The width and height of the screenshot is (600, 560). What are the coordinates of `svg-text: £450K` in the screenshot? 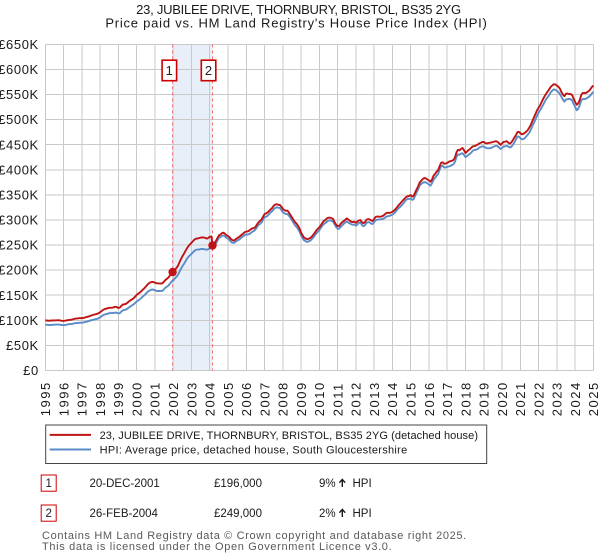 It's located at (19, 144).